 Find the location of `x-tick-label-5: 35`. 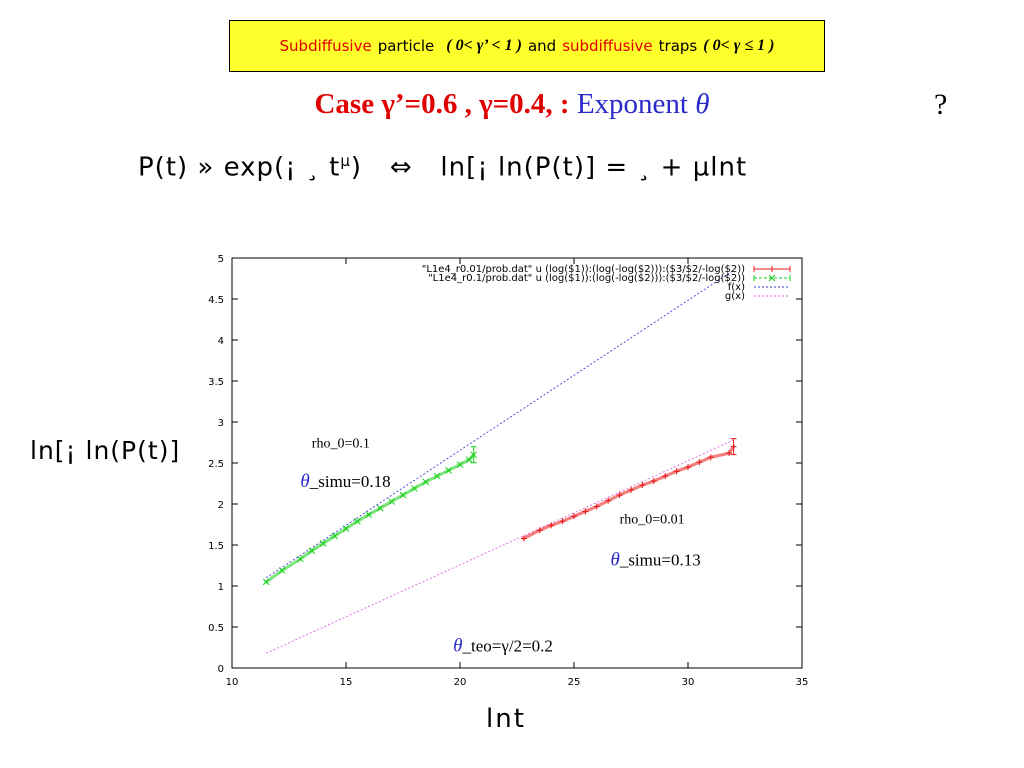

x-tick-label-5: 35 is located at coordinates (802, 682).